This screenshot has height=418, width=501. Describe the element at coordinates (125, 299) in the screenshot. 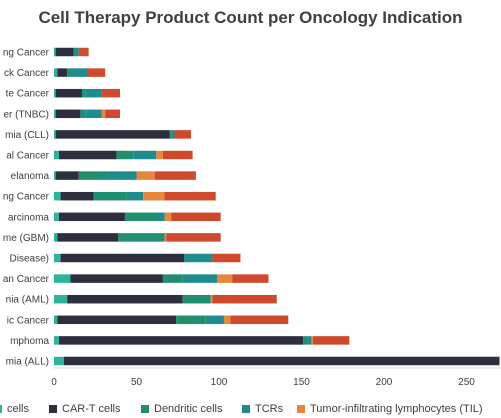

I see `bar-nia-aml-car-t-cells` at that location.